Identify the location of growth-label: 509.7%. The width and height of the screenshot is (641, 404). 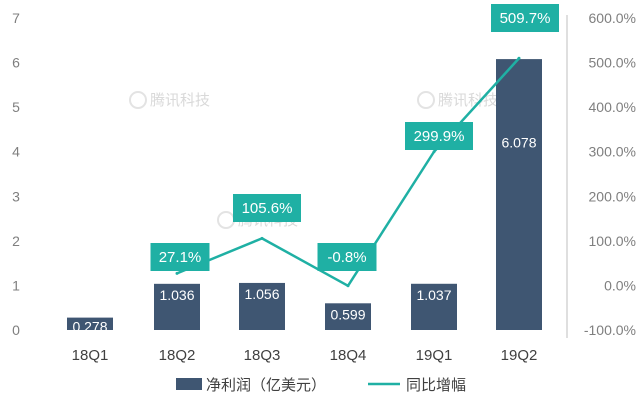
(525, 18).